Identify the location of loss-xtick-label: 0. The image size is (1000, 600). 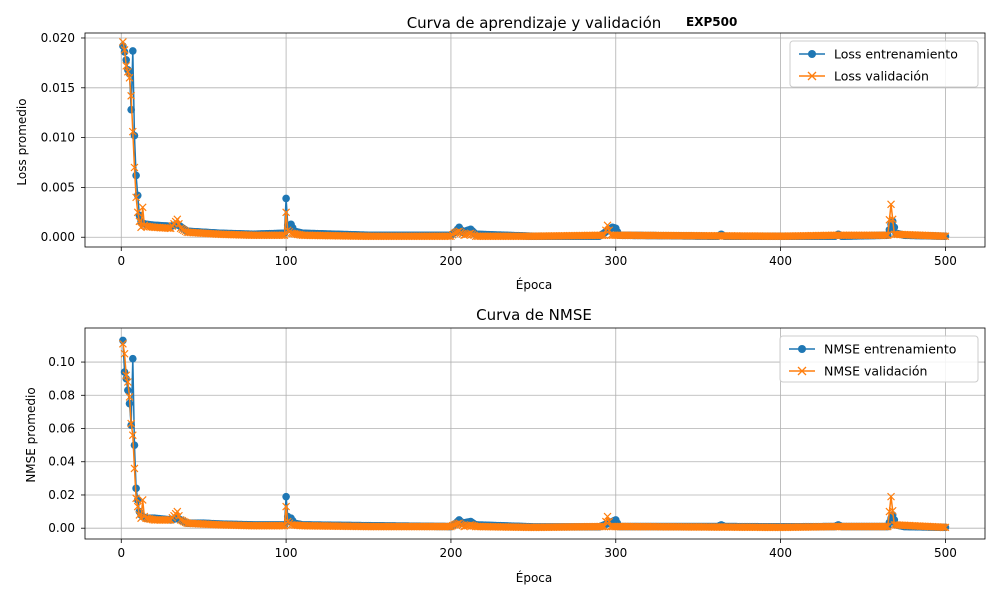
(121, 261).